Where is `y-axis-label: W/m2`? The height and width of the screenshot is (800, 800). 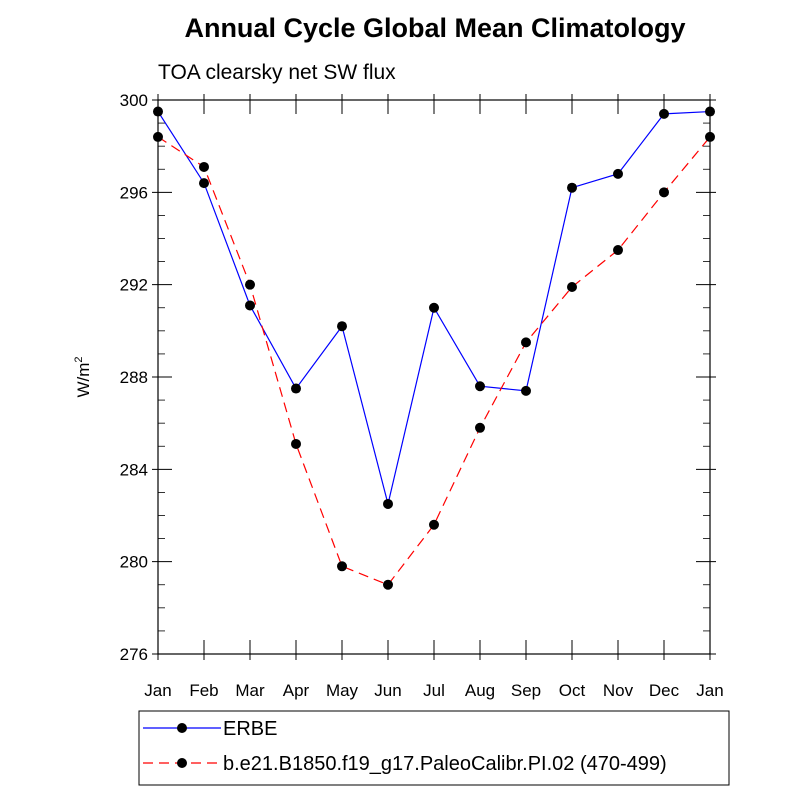
y-axis-label: W/m2 is located at coordinates (83, 376).